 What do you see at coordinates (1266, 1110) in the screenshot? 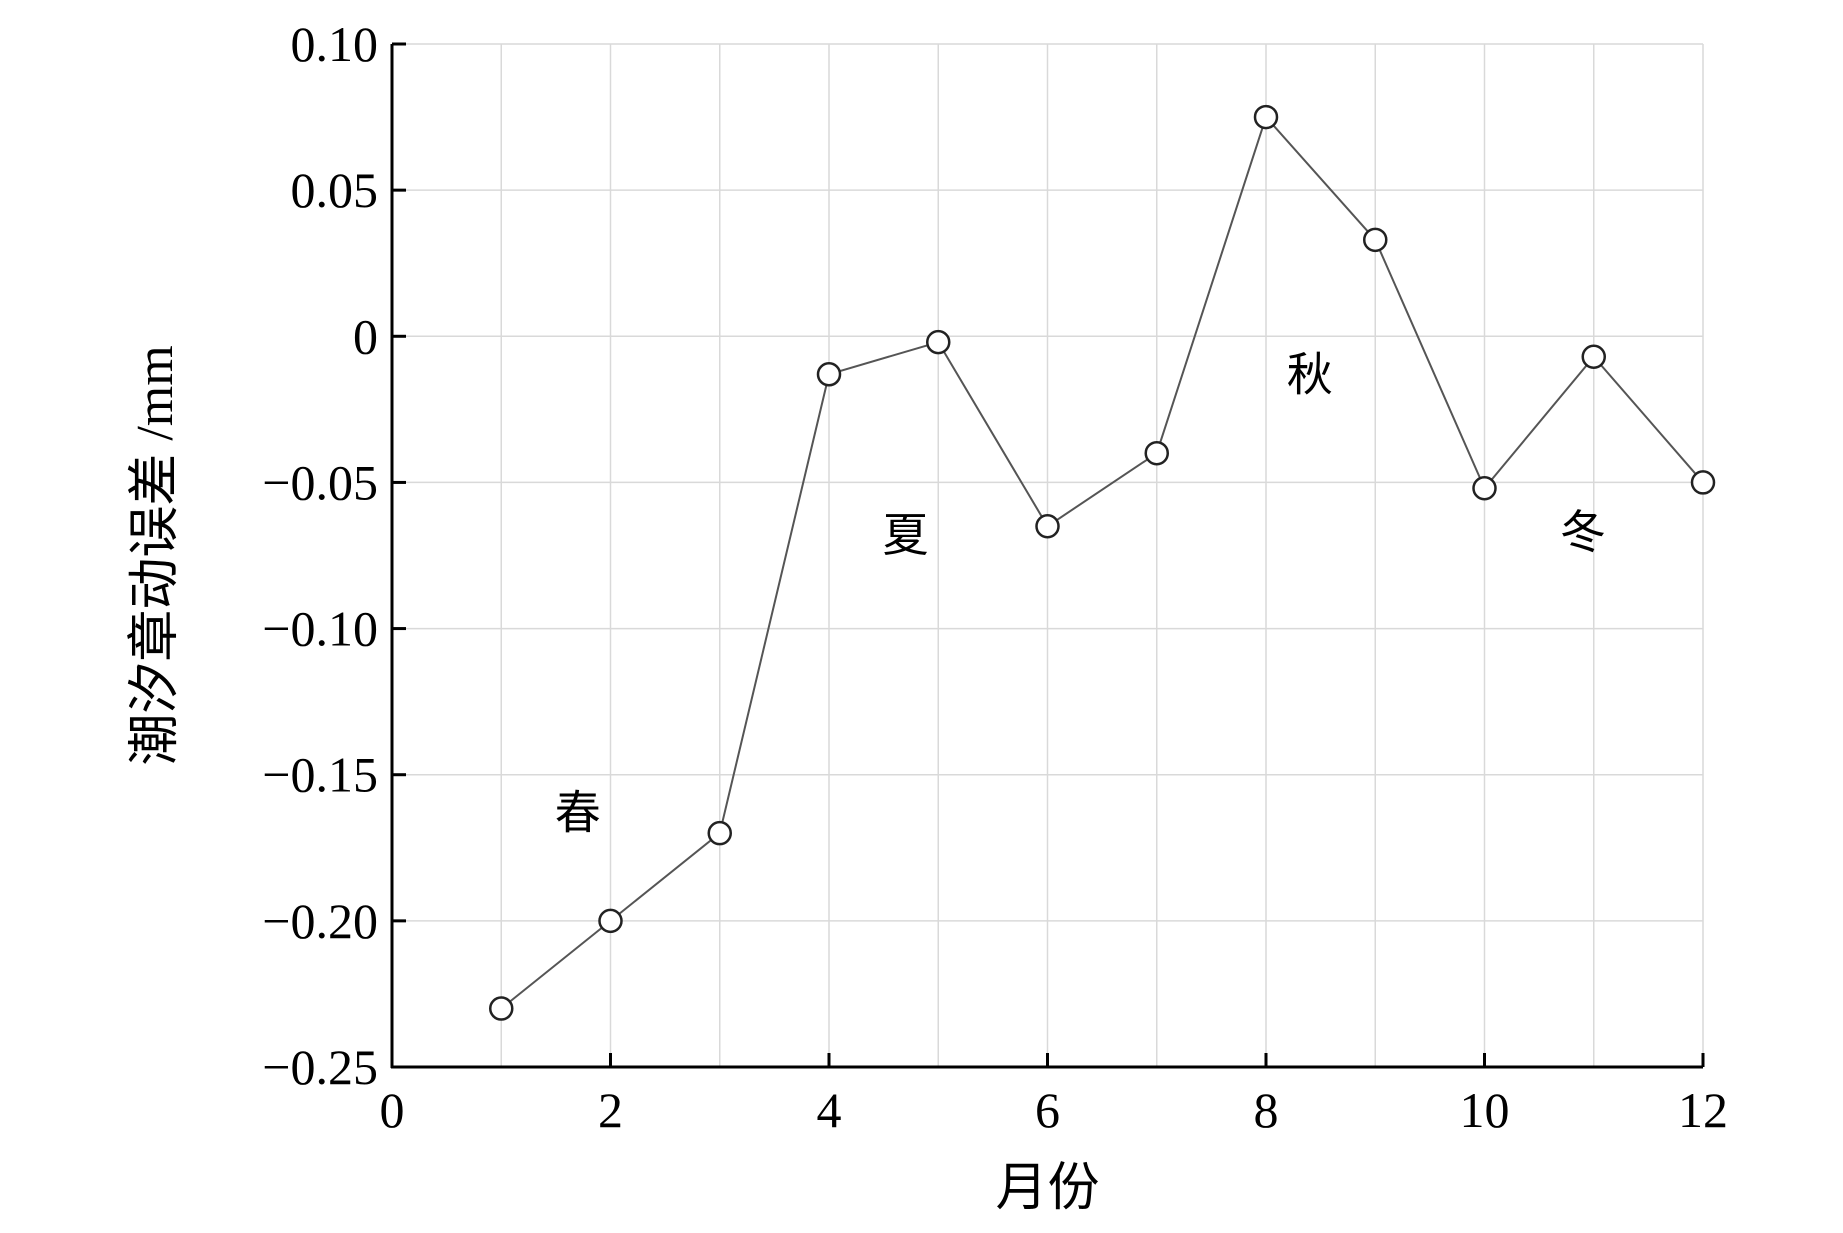
I see `x-tick-label: 8` at bounding box center [1266, 1110].